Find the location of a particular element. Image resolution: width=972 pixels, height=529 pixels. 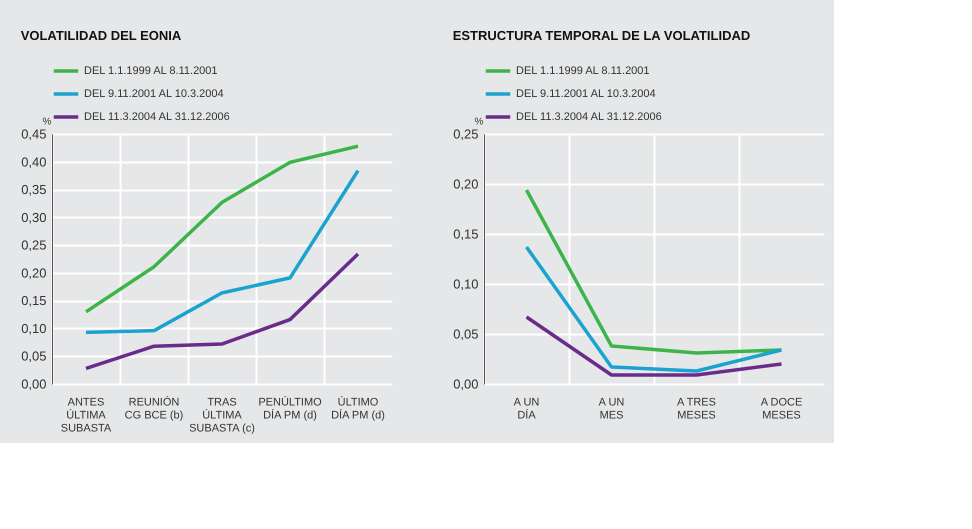

x-tick-label: ANTES ÚLTIMA SUBASTA is located at coordinates (86, 415).